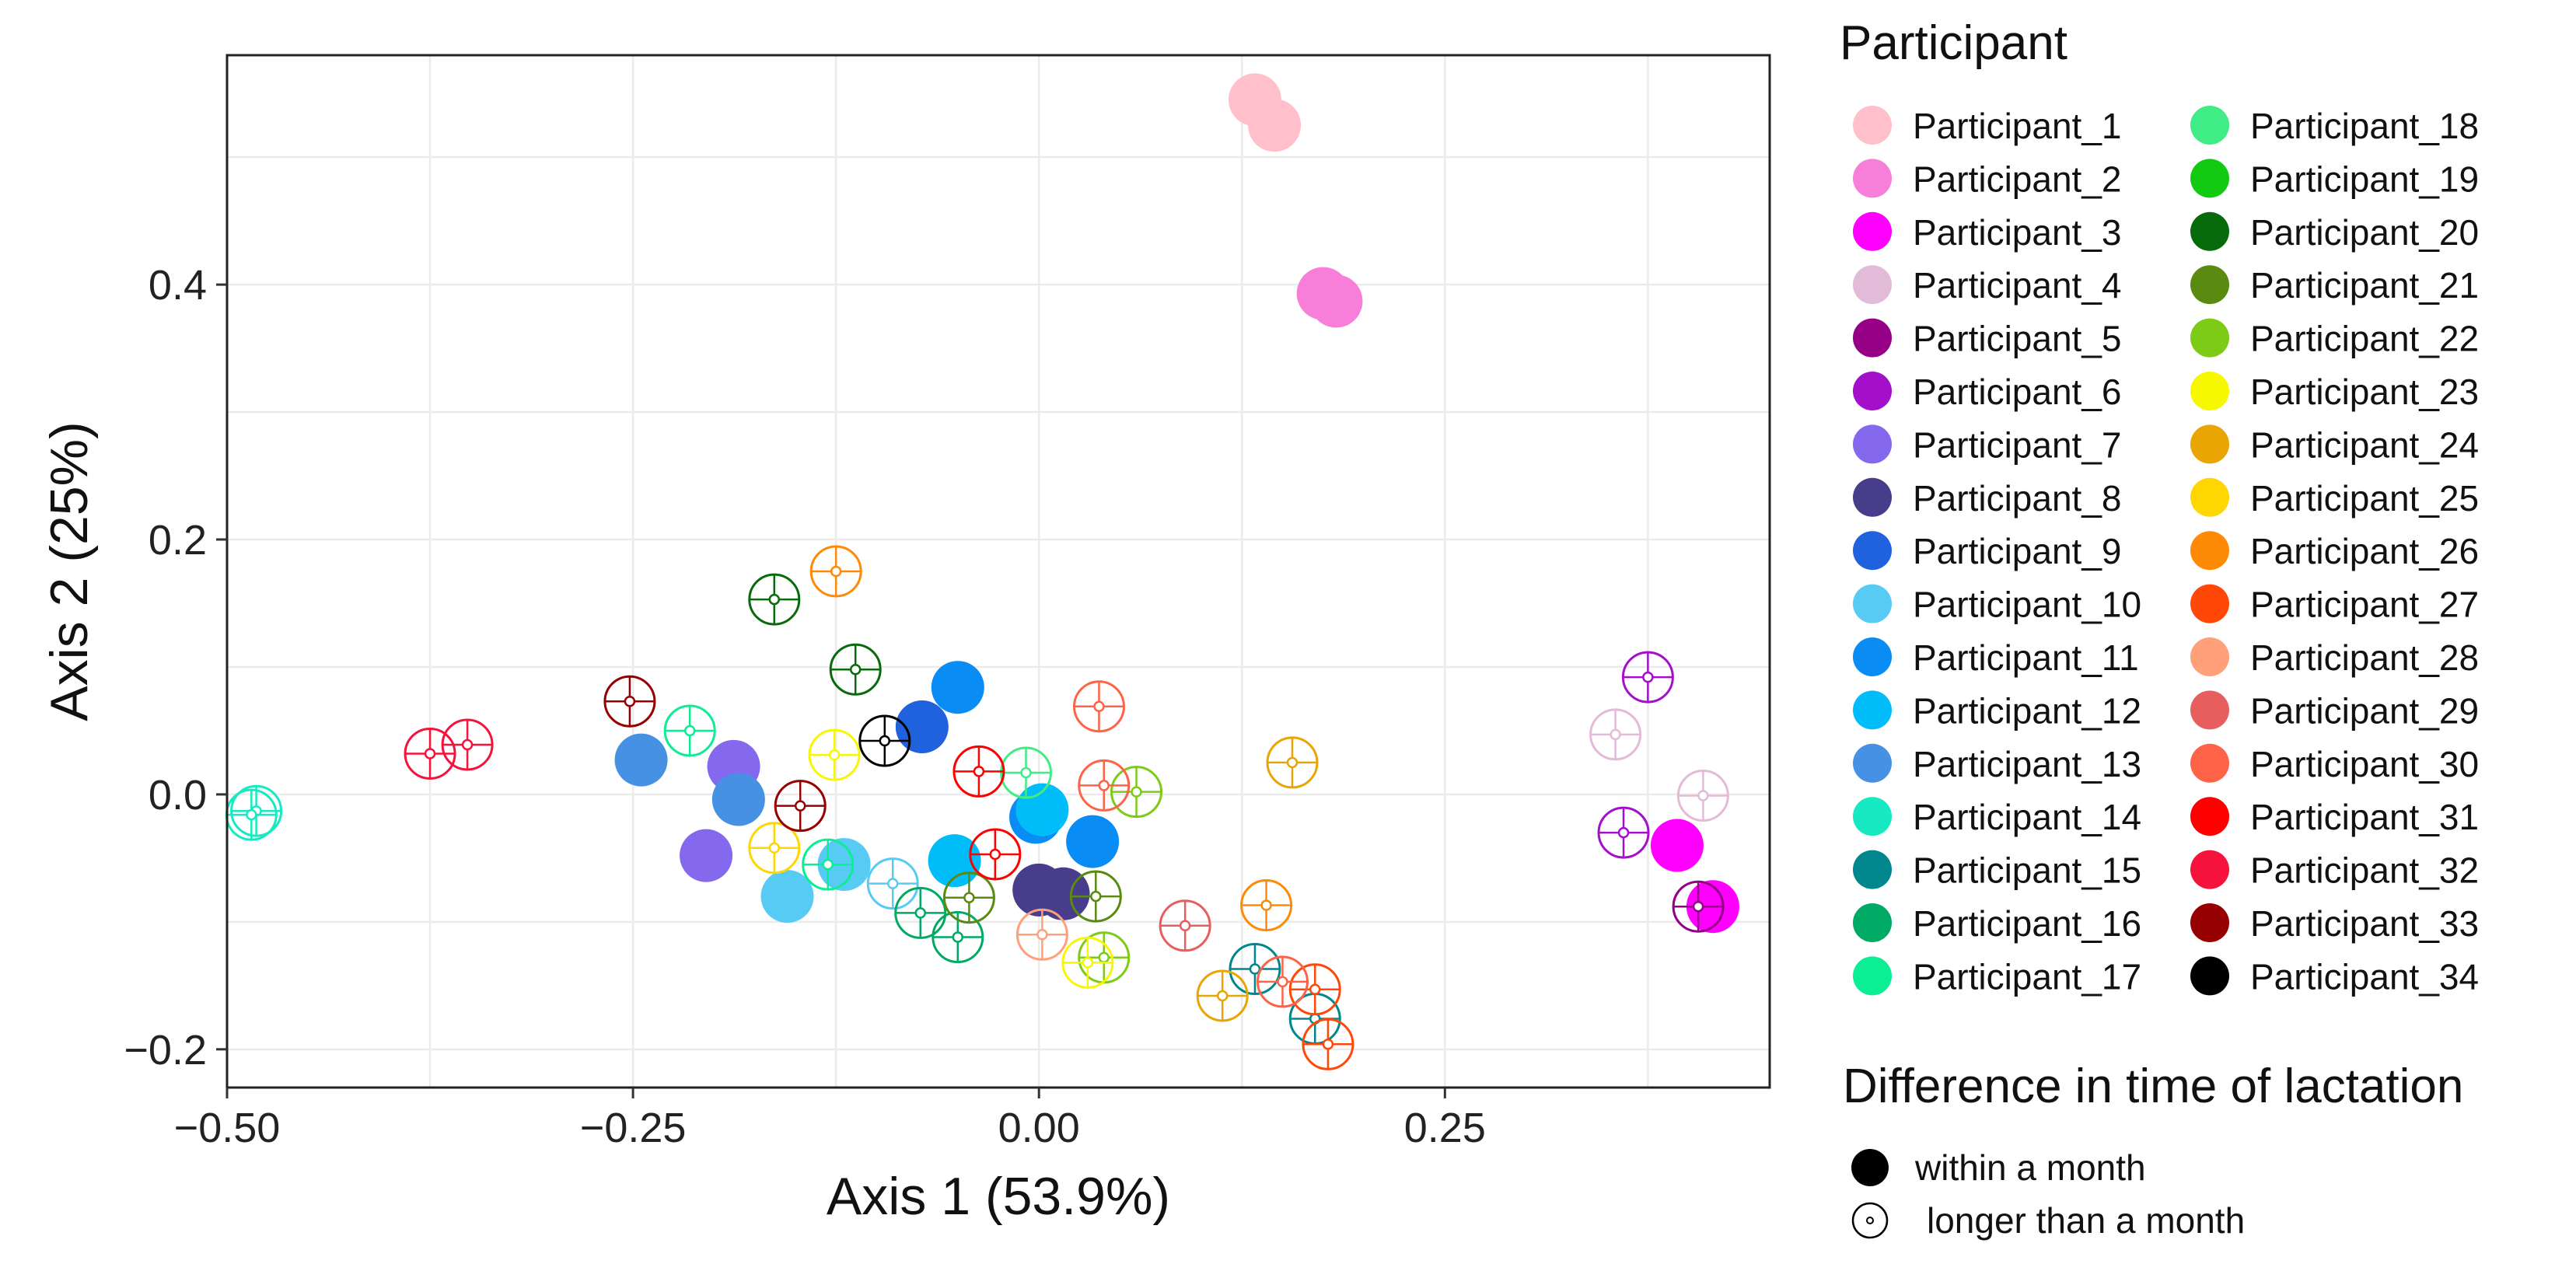  I want to click on legend-longer-label: longer than a month, so click(2086, 1220).